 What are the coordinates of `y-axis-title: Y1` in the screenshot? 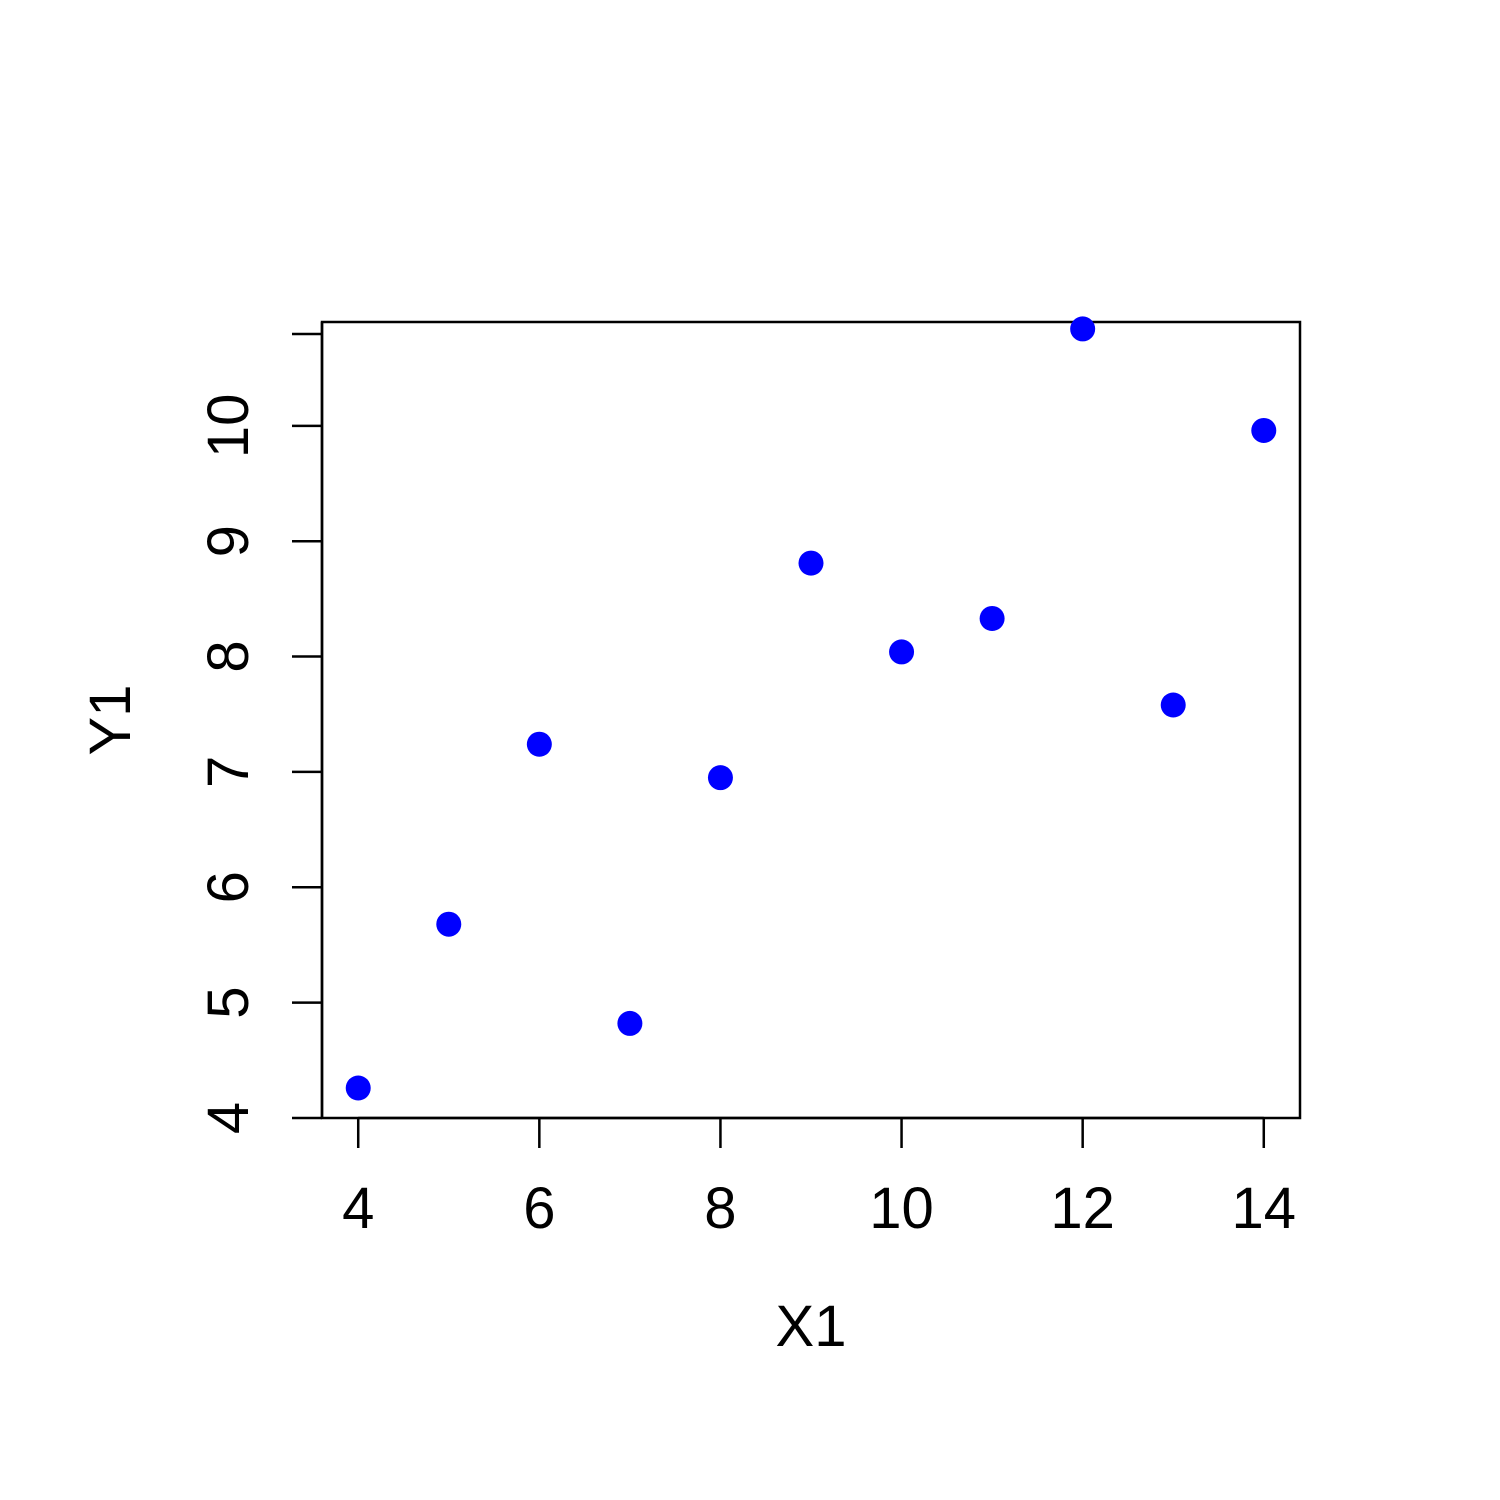 It's located at (110, 720).